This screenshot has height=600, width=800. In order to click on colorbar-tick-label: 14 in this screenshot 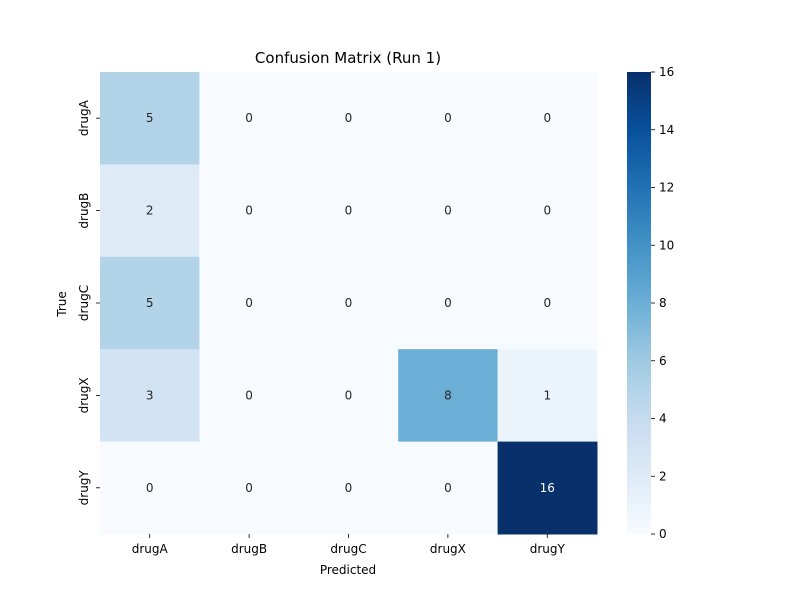, I will do `click(666, 130)`.